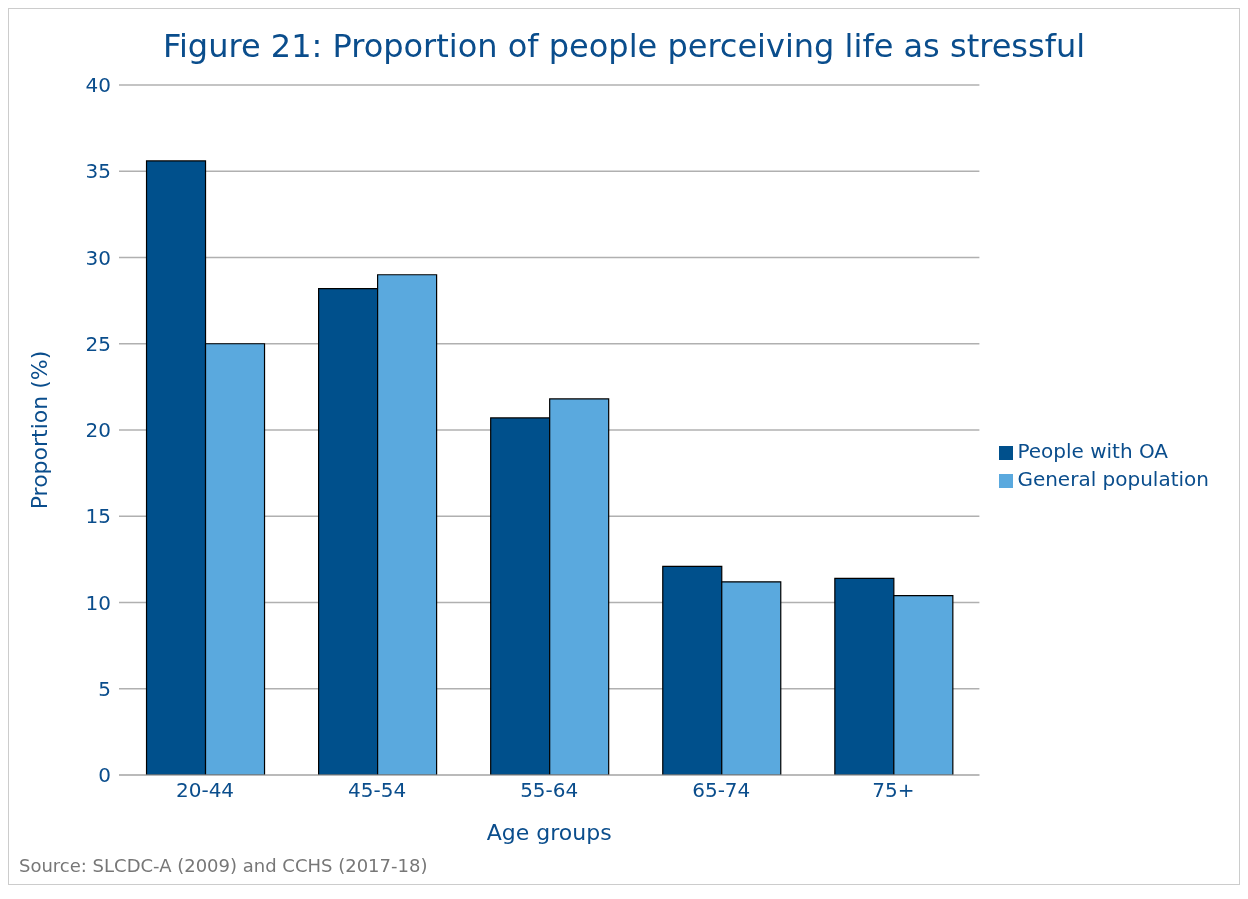  What do you see at coordinates (624, 46) in the screenshot?
I see `chart-title: Figure 21: Proportion of people perceiving life as stressful` at bounding box center [624, 46].